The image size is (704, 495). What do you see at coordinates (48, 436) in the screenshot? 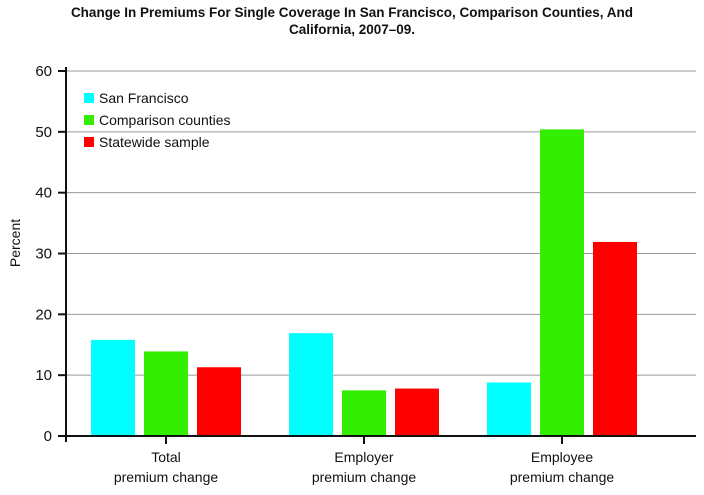
I see `y-tick-label: 0` at bounding box center [48, 436].